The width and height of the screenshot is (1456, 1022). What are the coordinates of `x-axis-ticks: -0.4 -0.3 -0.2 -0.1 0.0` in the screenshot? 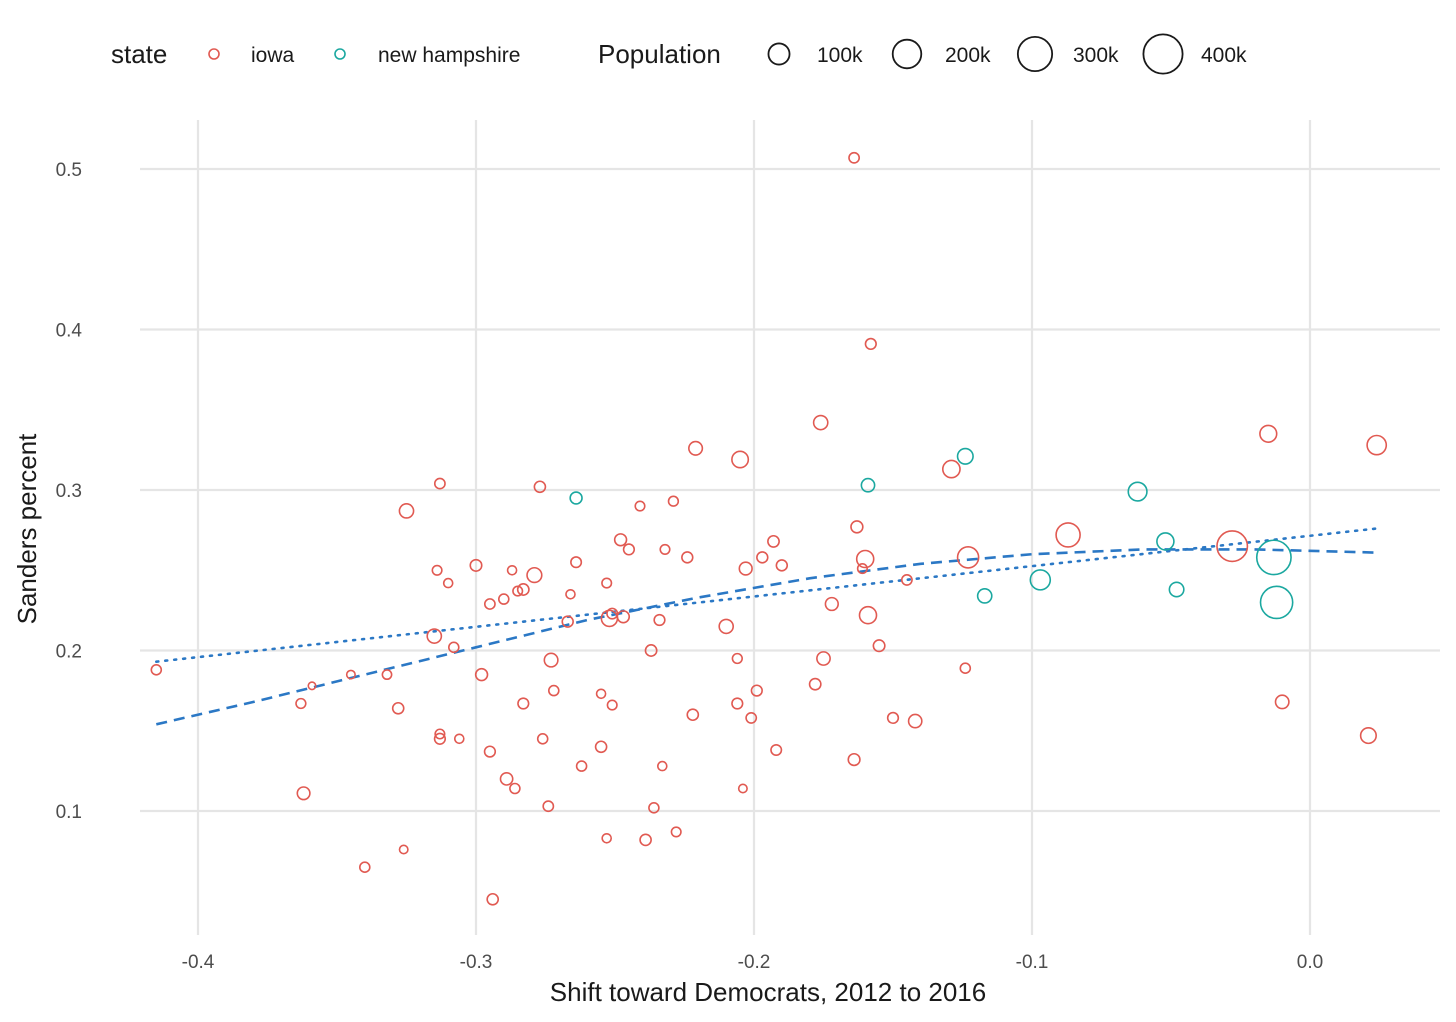 It's located at (753, 962).